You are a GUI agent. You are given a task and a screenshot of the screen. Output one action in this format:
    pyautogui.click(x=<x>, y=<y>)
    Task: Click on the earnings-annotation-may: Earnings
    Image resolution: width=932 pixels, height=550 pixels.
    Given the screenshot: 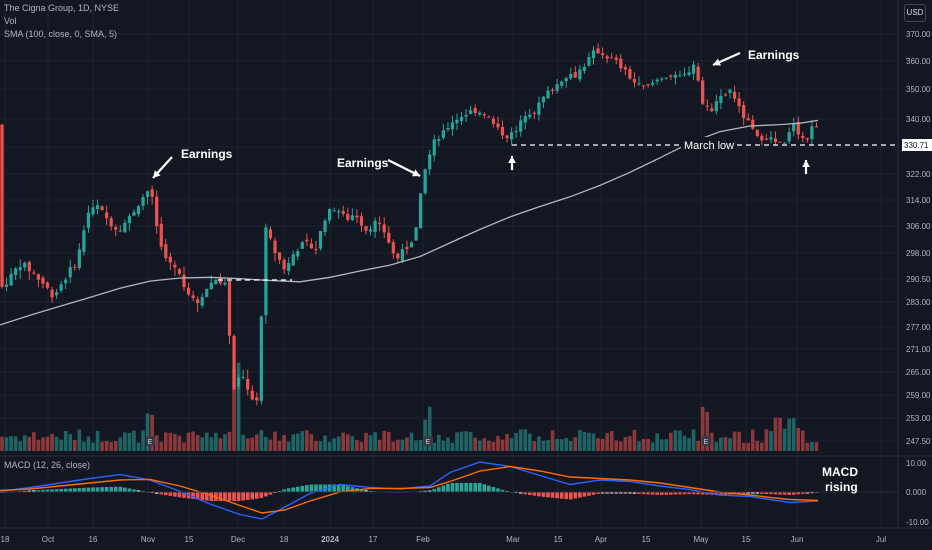 What is the action you would take?
    pyautogui.click(x=774, y=55)
    